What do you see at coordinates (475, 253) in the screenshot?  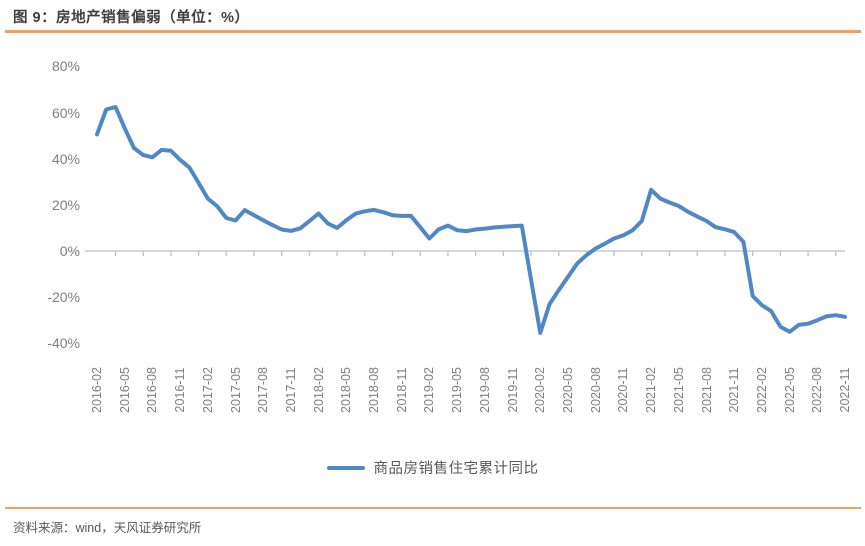 I see `axis-tick-group` at bounding box center [475, 253].